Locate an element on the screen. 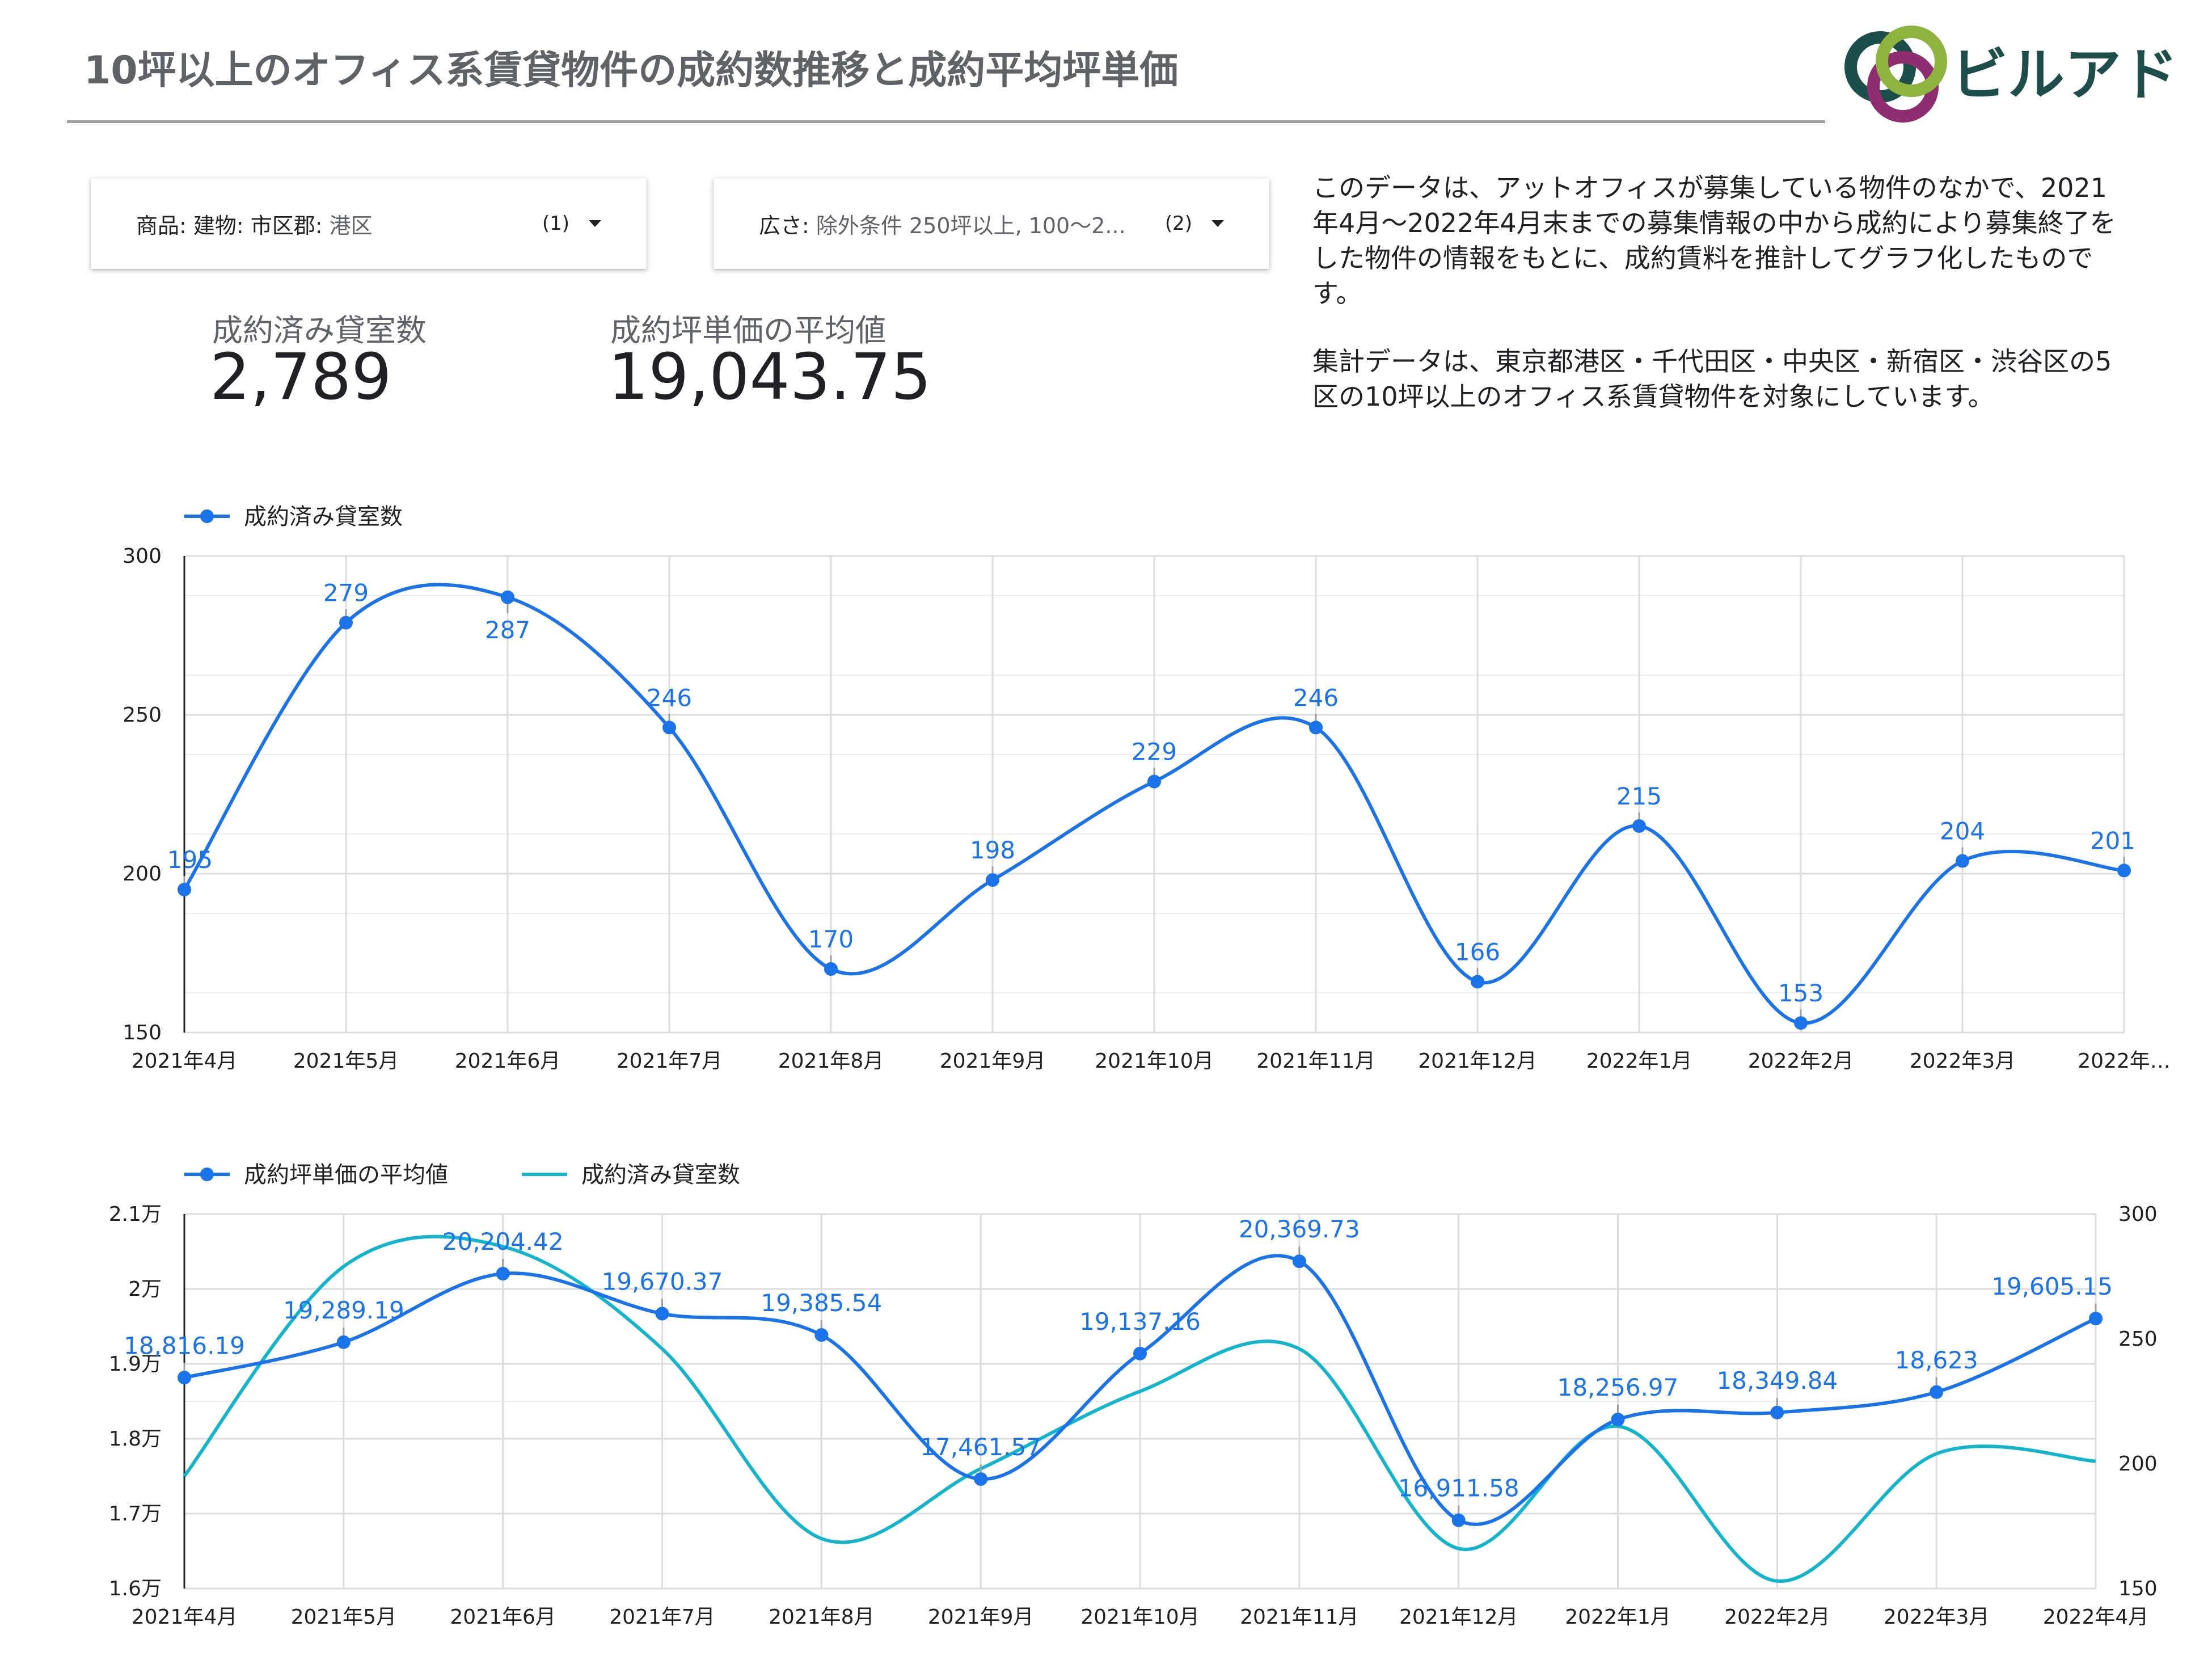 The image size is (2212, 1660). biruado-logo: ビルアド is located at coordinates (2011, 74).